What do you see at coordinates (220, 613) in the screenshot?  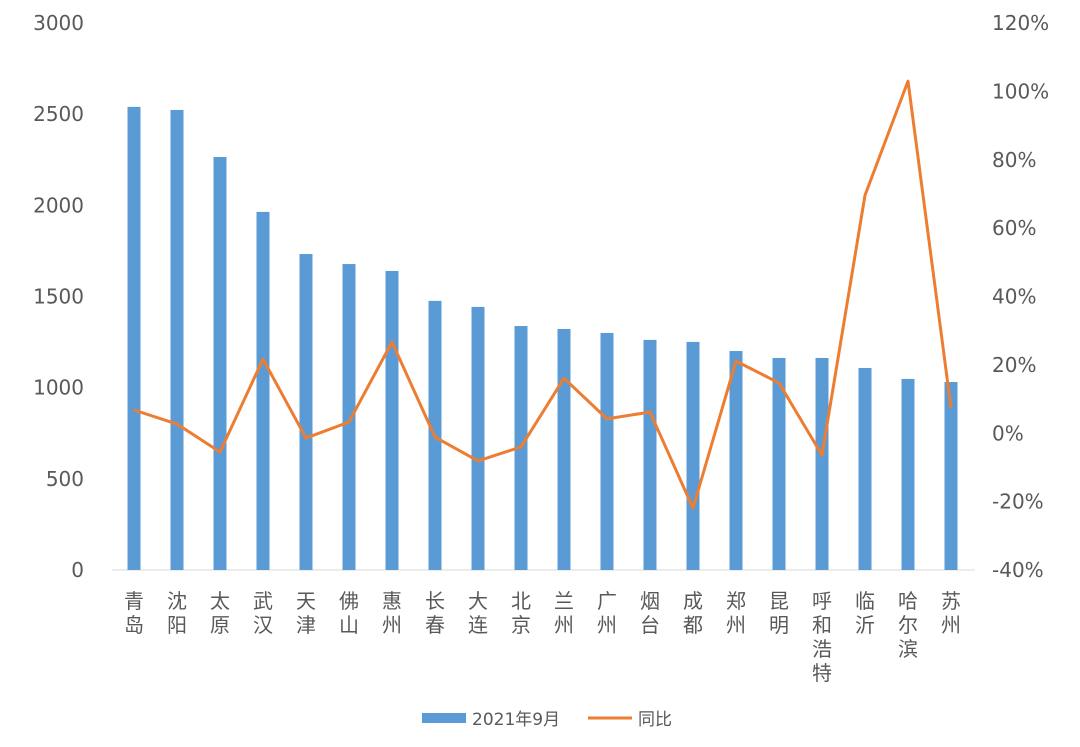 I see `category-label: 太原` at bounding box center [220, 613].